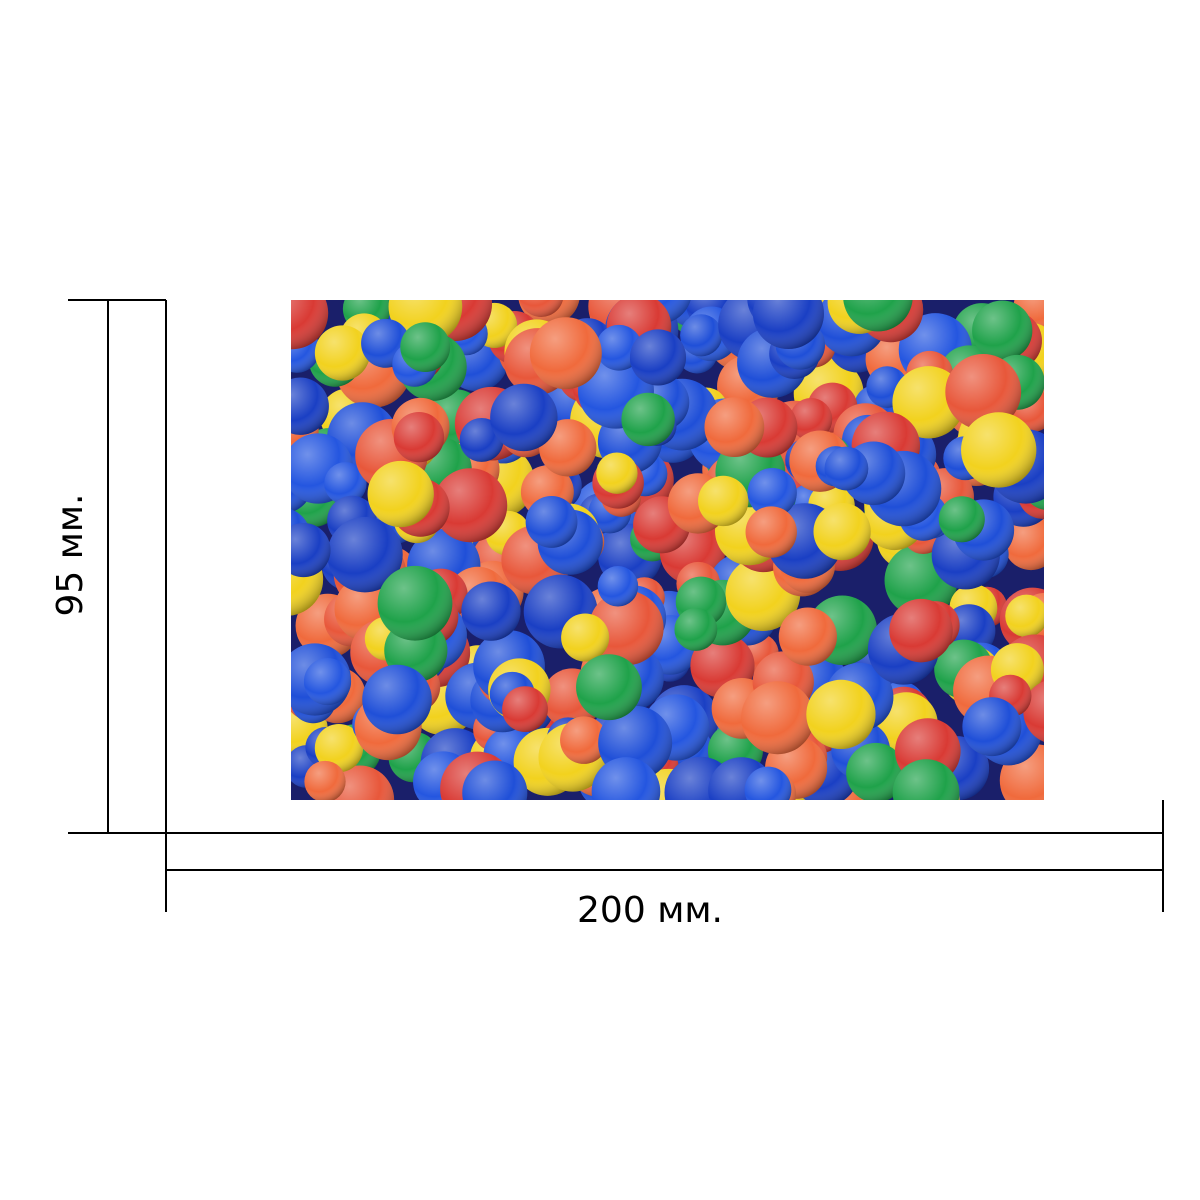 This screenshot has width=1200, height=1200. Describe the element at coordinates (664, 865) in the screenshot. I see `width-dimension: 200 мм.` at that location.